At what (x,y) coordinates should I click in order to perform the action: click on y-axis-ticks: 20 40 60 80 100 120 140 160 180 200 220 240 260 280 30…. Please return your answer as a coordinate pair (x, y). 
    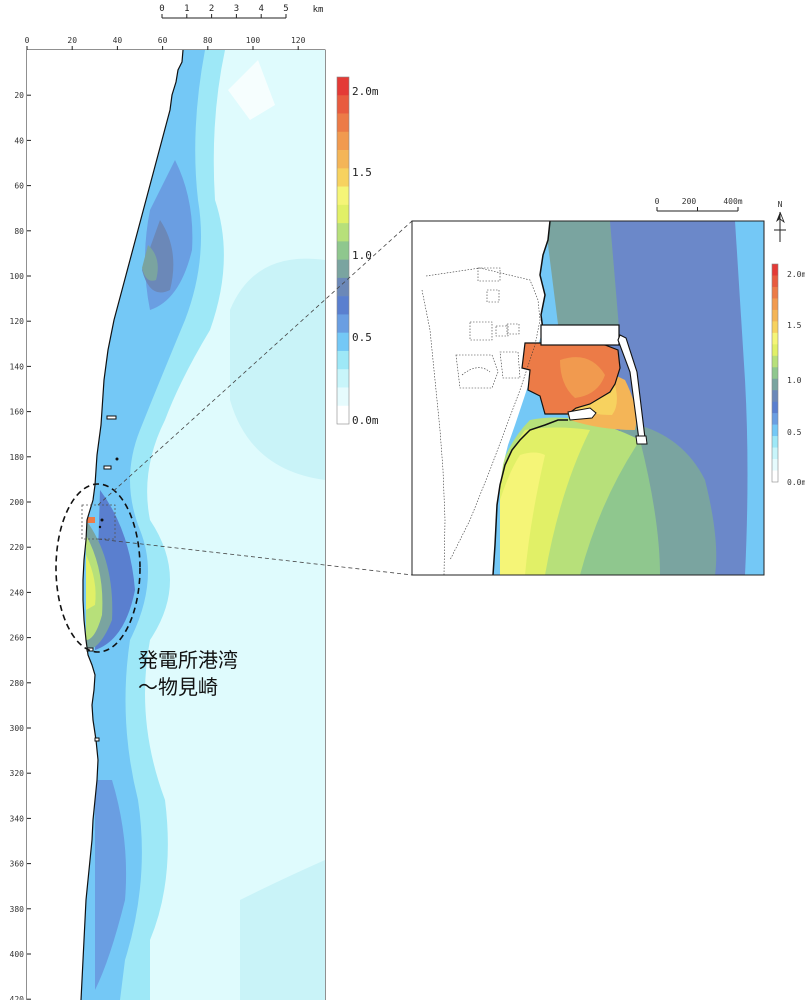
    Looking at the image, I should click on (20, 545).